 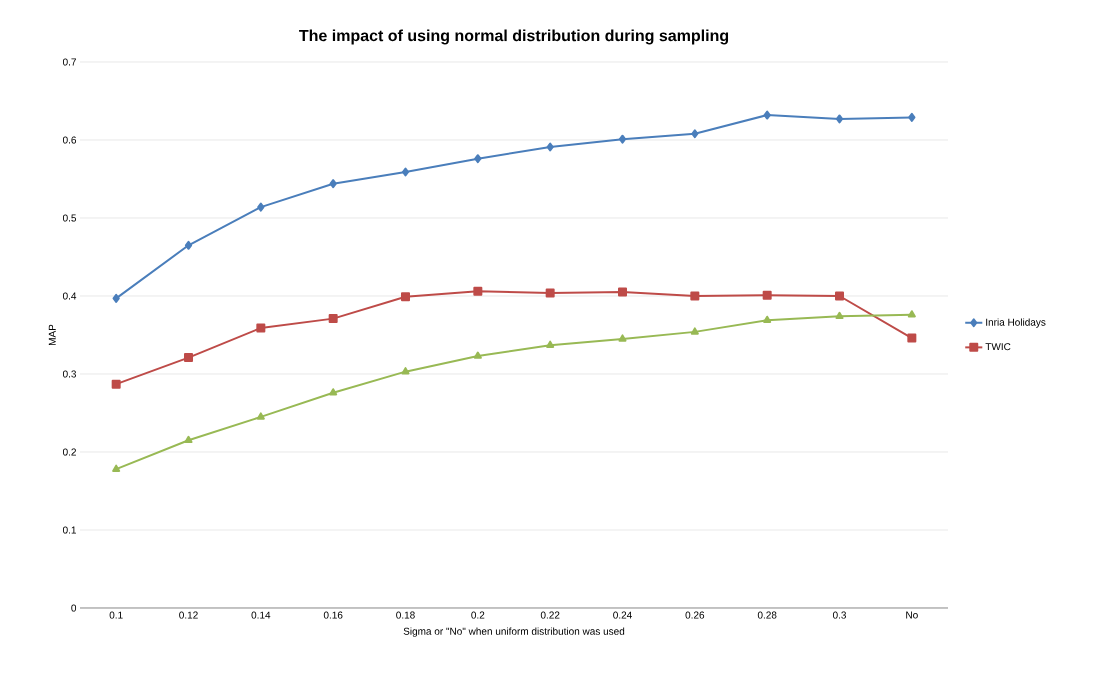 I want to click on x-tick-label: 0.28, so click(x=767, y=615).